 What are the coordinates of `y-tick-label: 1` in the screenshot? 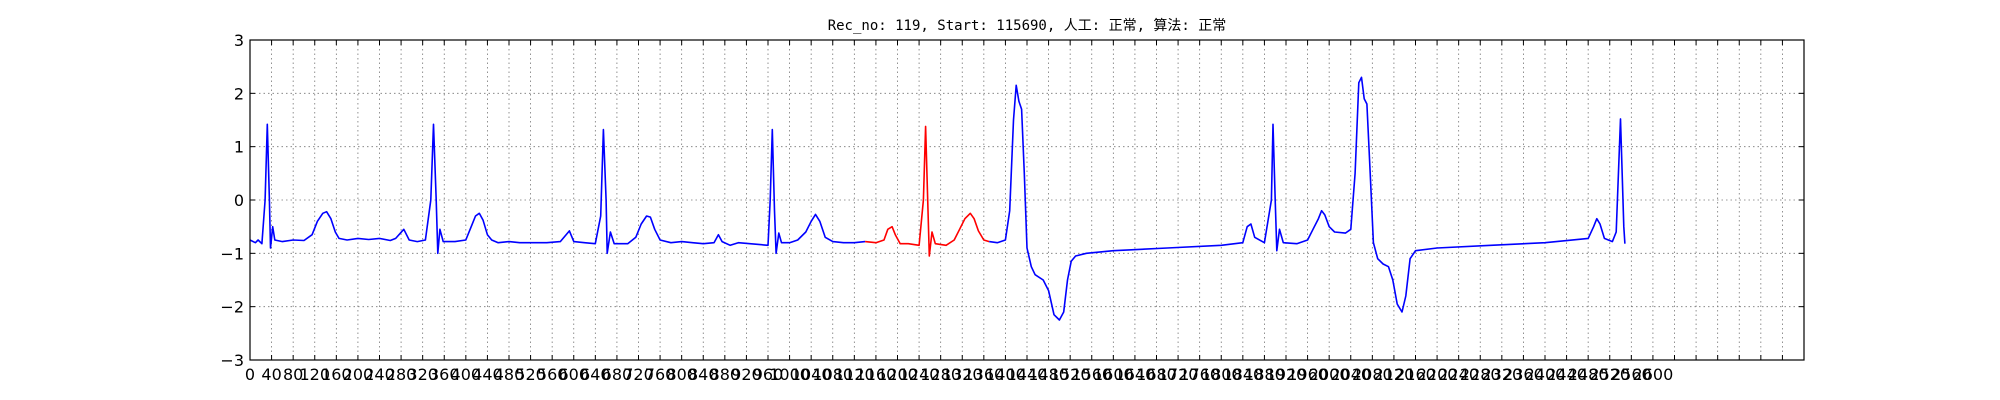 It's located at (239, 147).